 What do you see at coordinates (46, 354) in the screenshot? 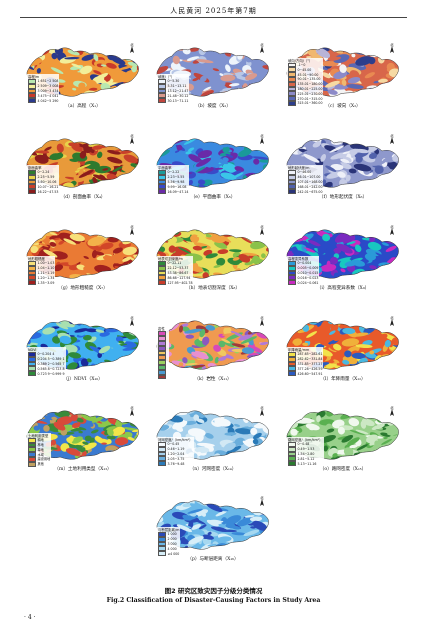
I see `legend-entry: 0~0.204 4` at bounding box center [46, 354].